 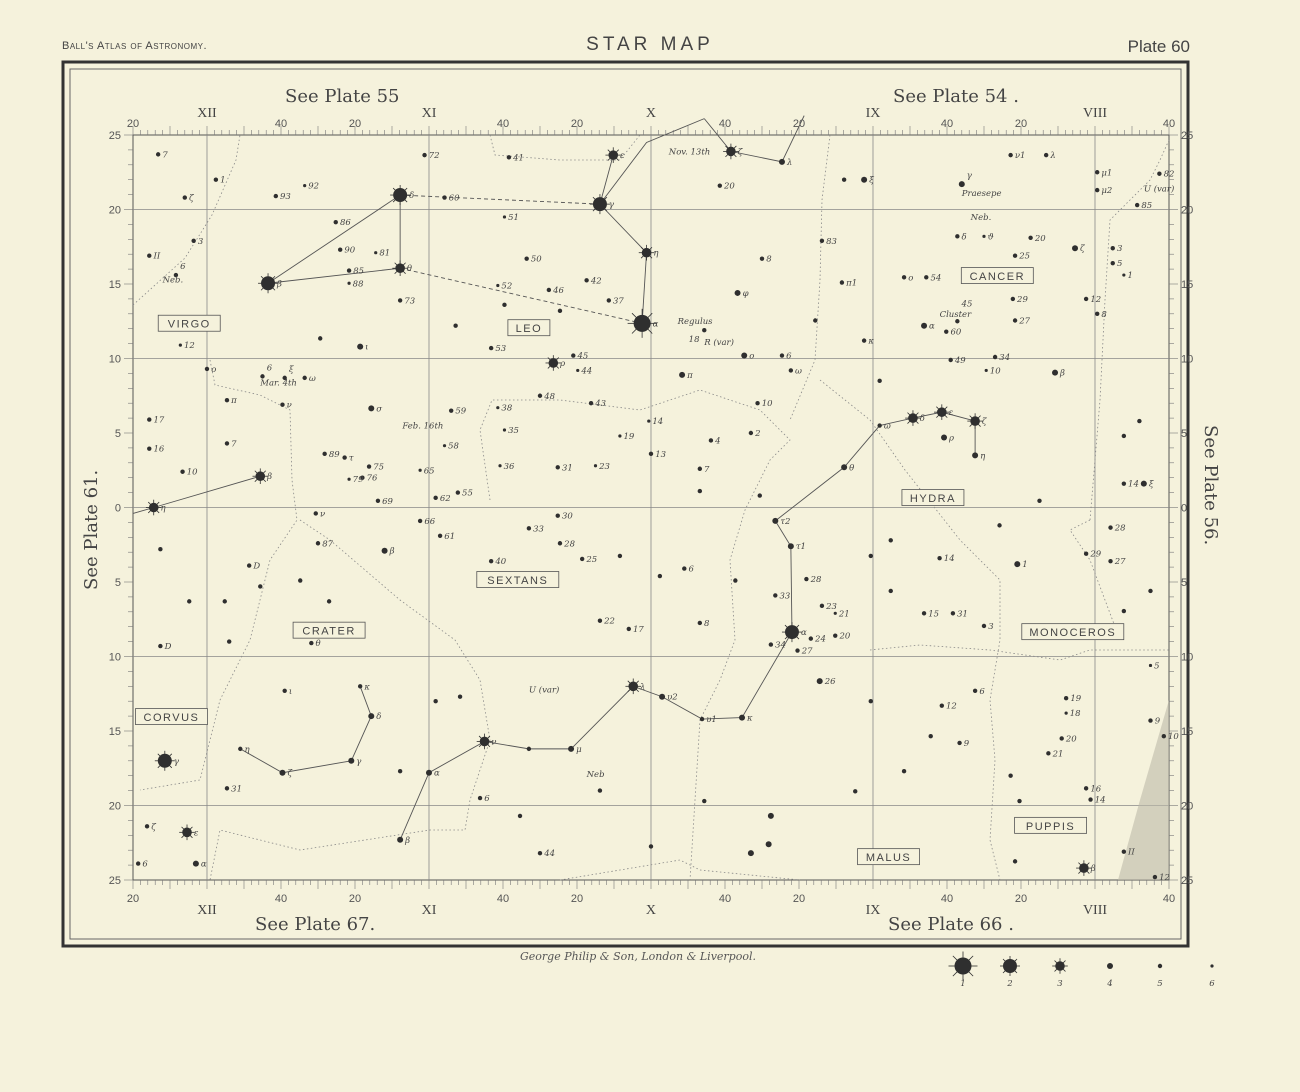 I want to click on star-label: 29, so click(x=1095, y=555).